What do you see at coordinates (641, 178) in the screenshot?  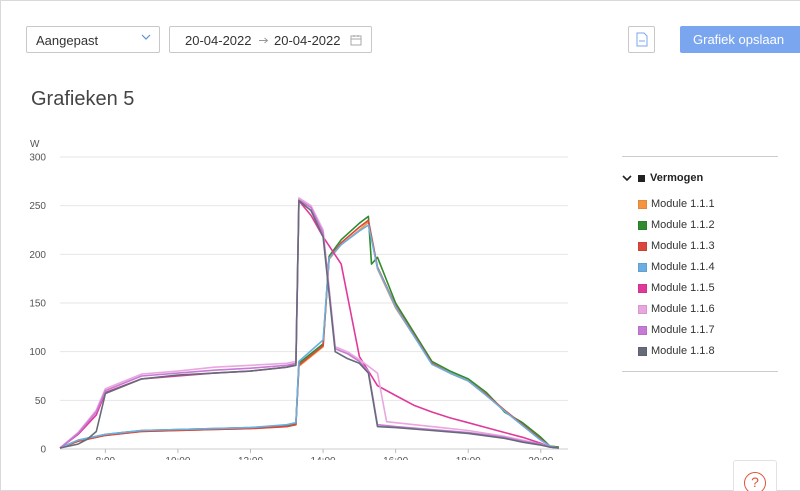 I see `legend-group-square-icon` at bounding box center [641, 178].